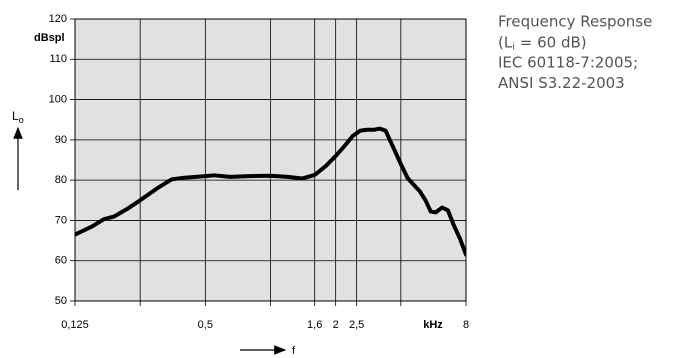 The image size is (687, 358). Describe the element at coordinates (466, 325) in the screenshot. I see `x-tick-label: 8` at that location.